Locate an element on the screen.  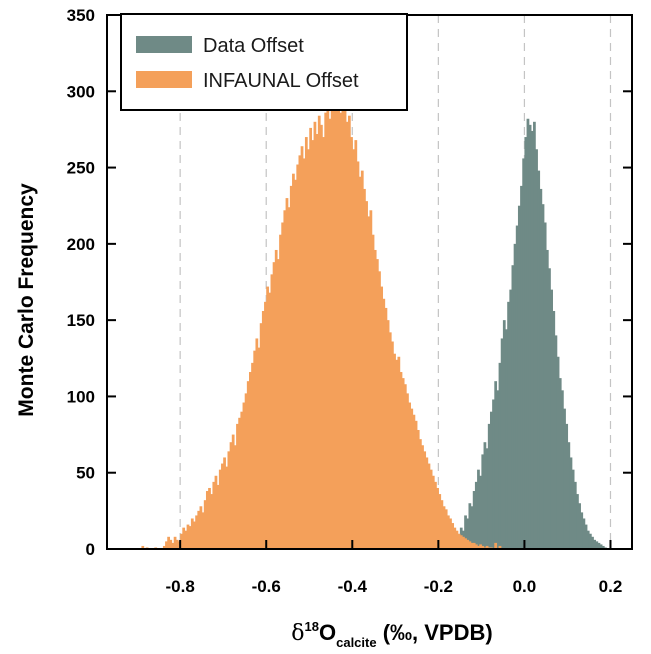
legend-frame is located at coordinates (264, 62).